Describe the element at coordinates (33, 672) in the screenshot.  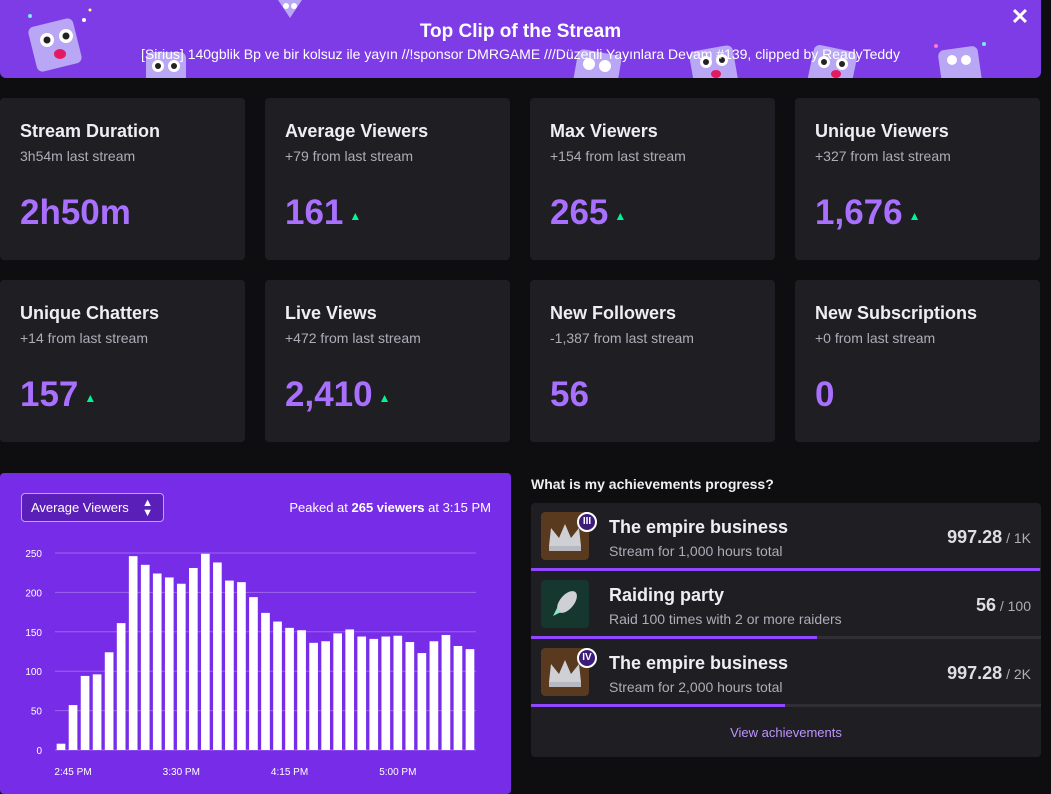
I see `y-tick-label: 100` at that location.